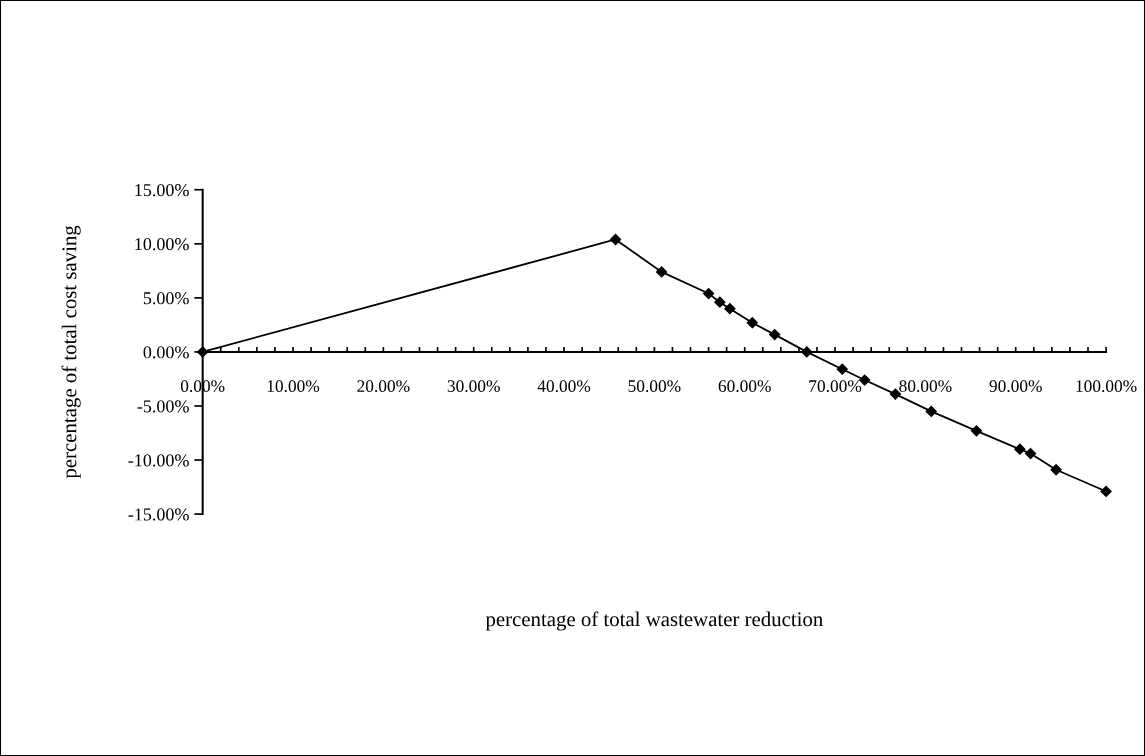 The image size is (1145, 756). What do you see at coordinates (654, 621) in the screenshot?
I see `x-axis-title: percentage of total wastewater reduction` at bounding box center [654, 621].